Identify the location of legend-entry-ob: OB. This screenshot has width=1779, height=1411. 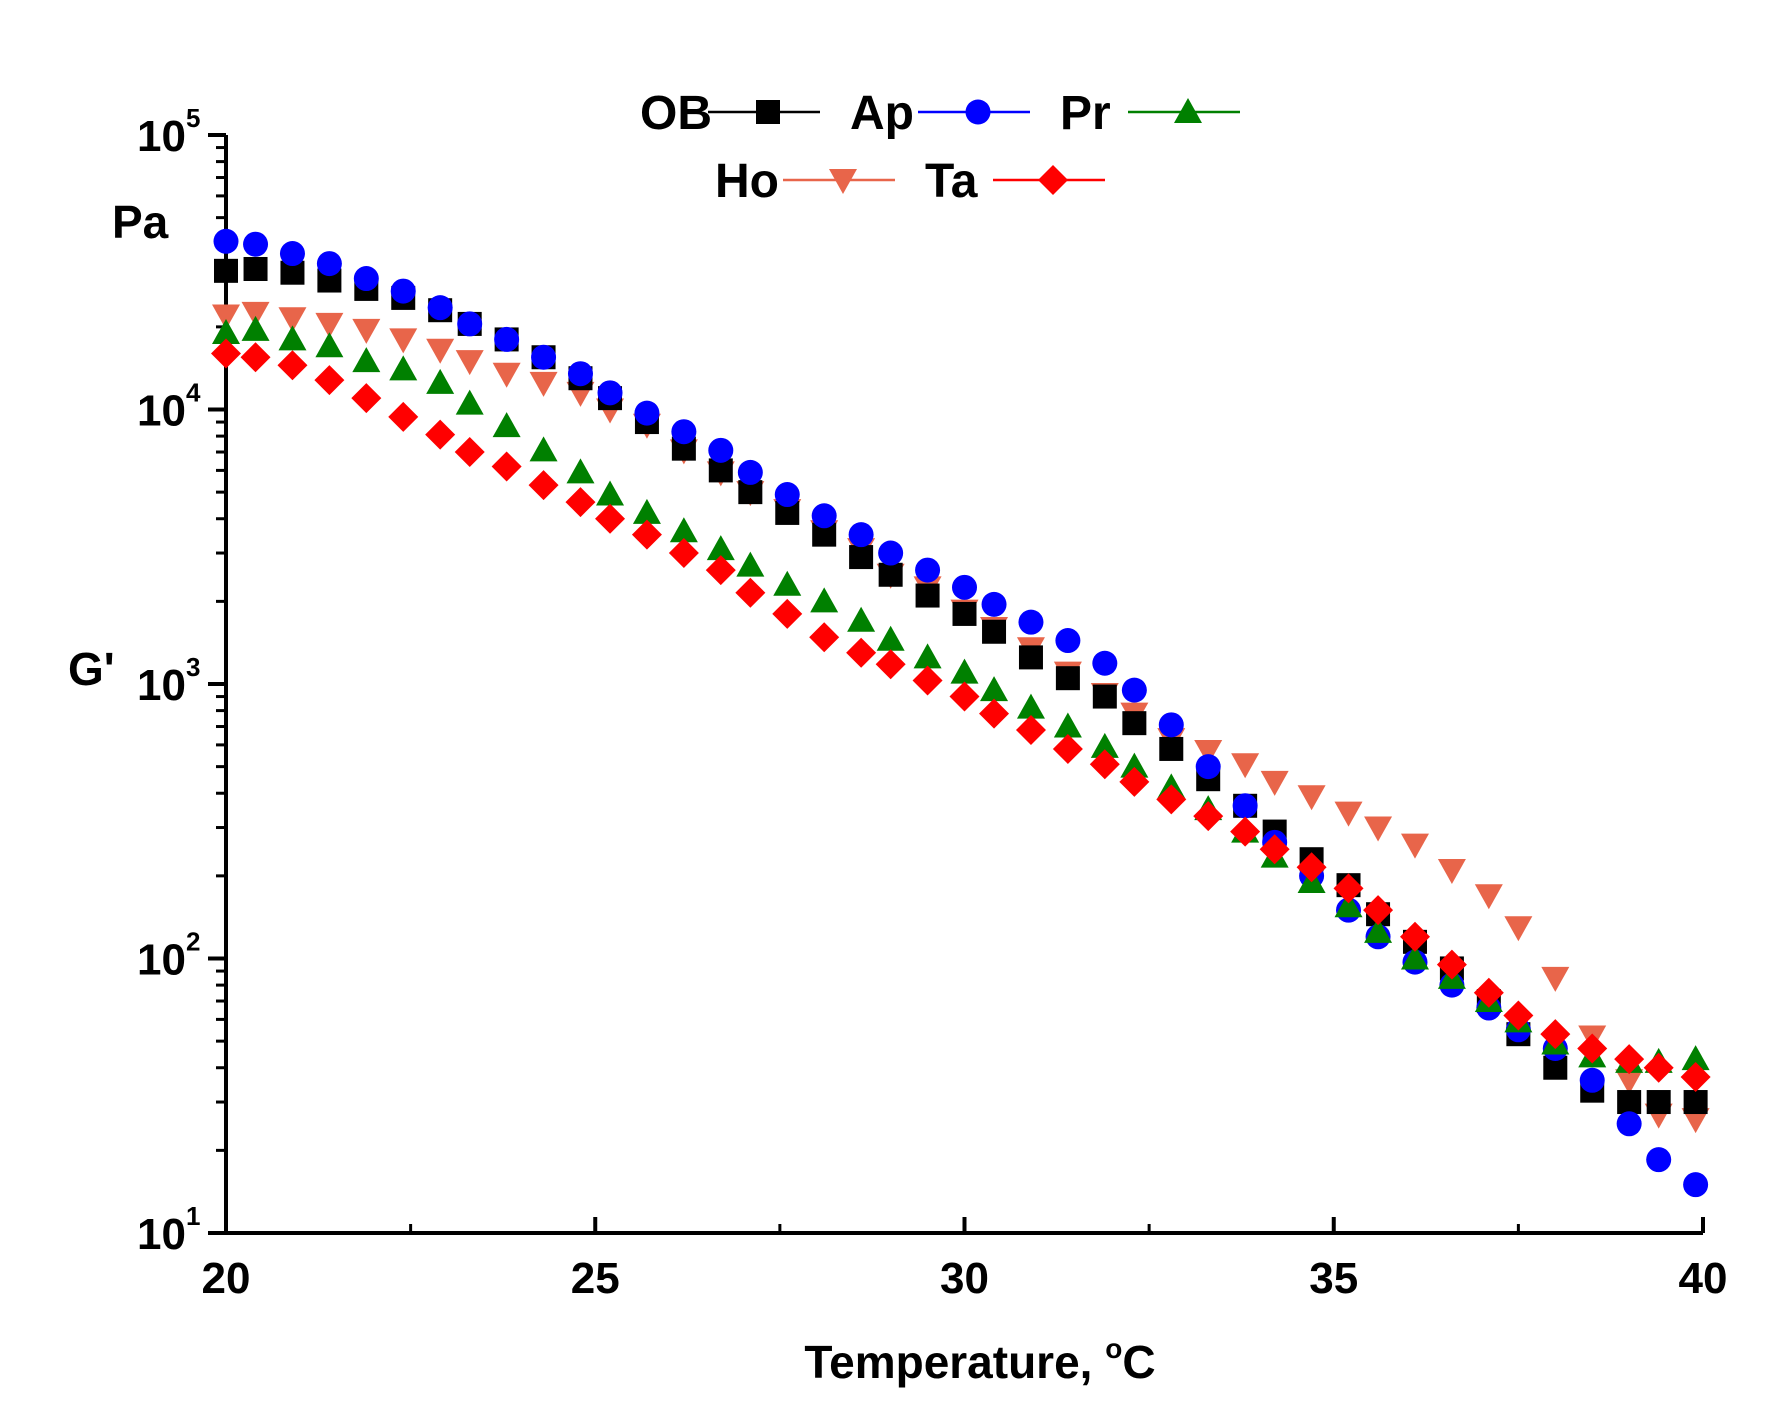
(730, 113).